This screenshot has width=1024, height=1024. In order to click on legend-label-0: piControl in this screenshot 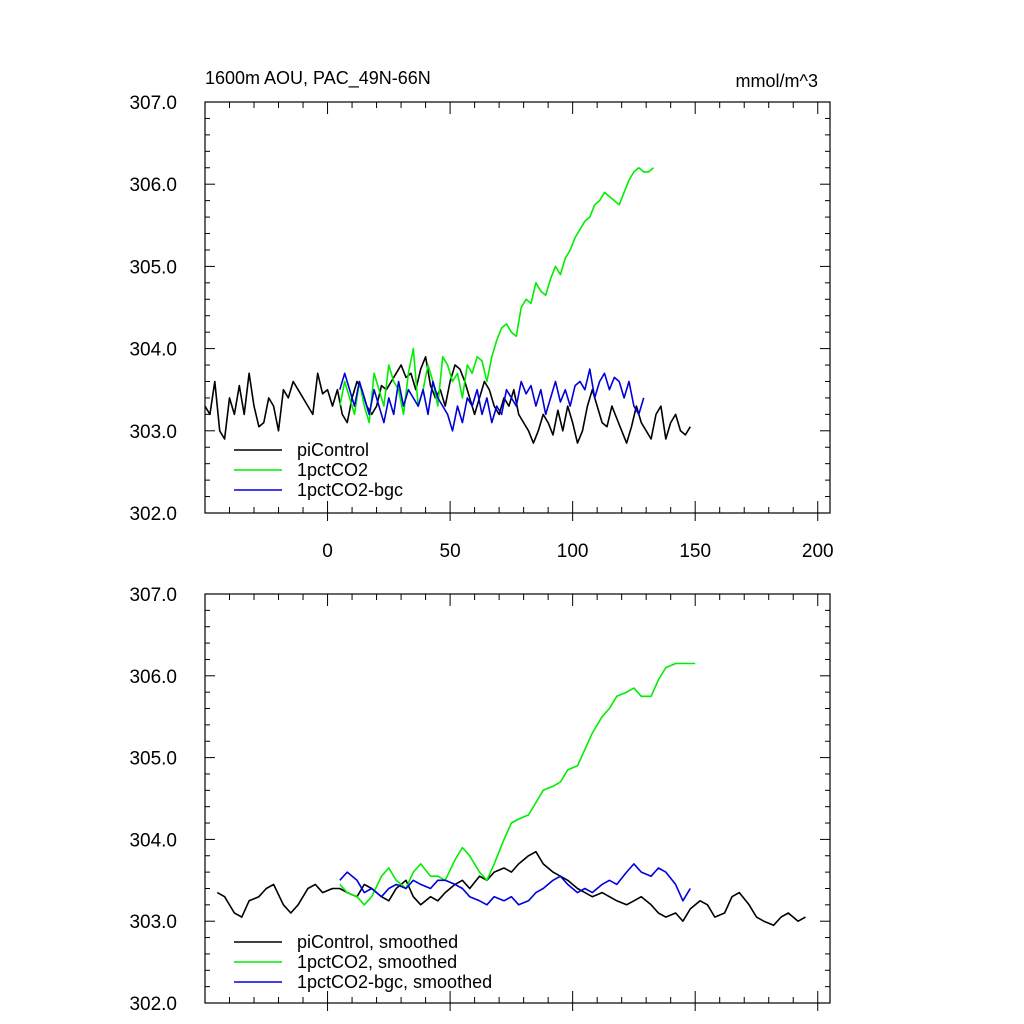, I will do `click(333, 450)`.